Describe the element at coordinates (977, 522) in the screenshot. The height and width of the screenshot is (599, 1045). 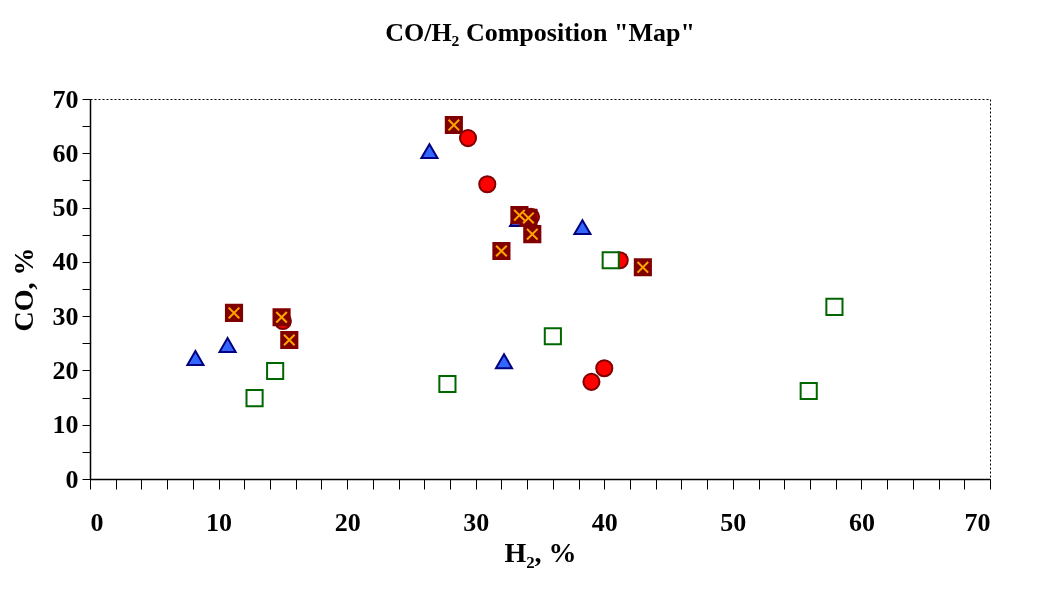
I see `x-tick-label: 70` at that location.